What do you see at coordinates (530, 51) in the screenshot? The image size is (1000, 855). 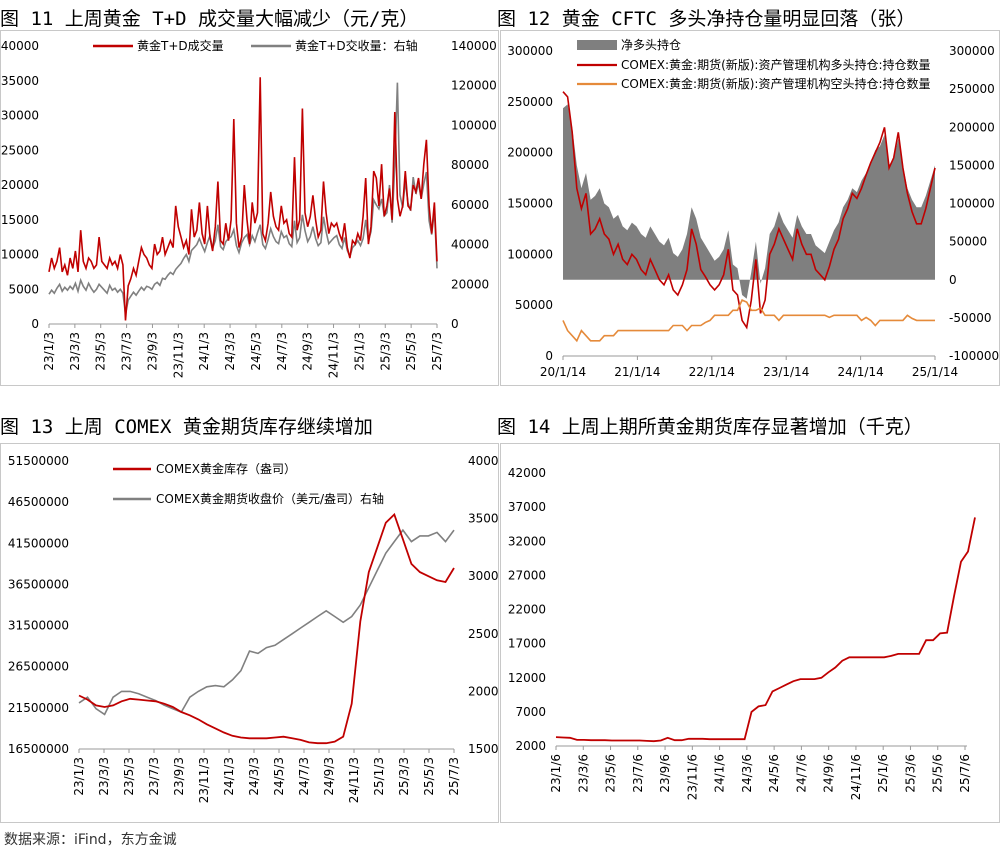 I see `y-tick-label-left: 300000` at bounding box center [530, 51].